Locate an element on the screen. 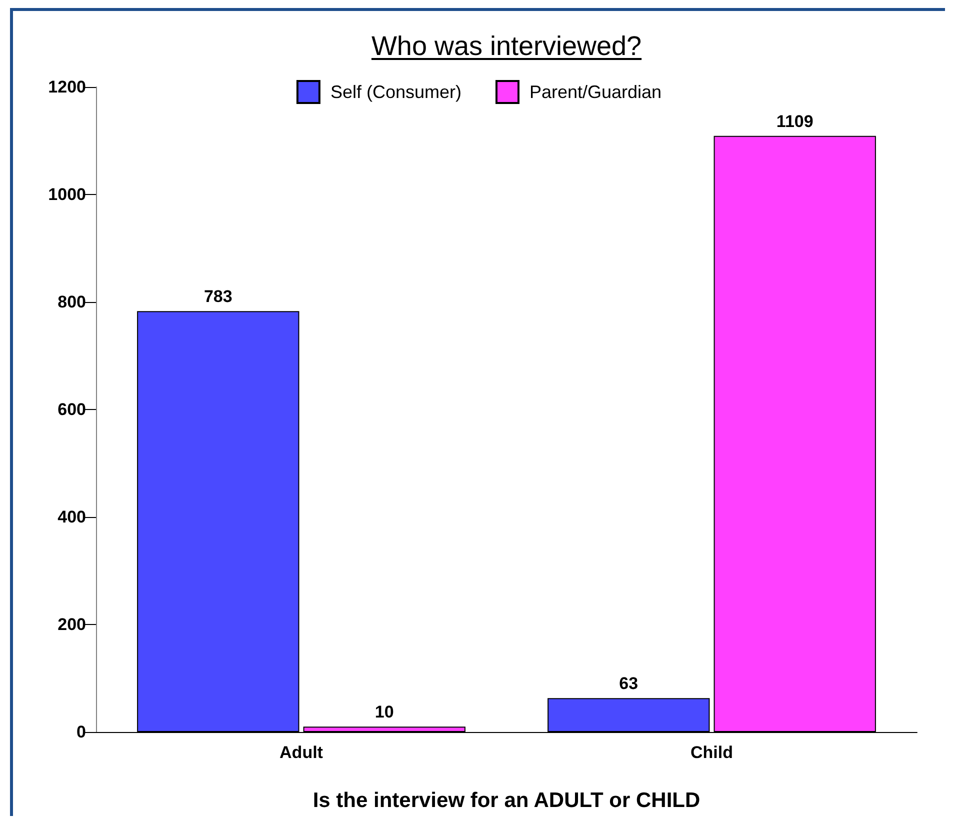 This screenshot has width=953, height=826. y-tick-label: 800 is located at coordinates (72, 302).